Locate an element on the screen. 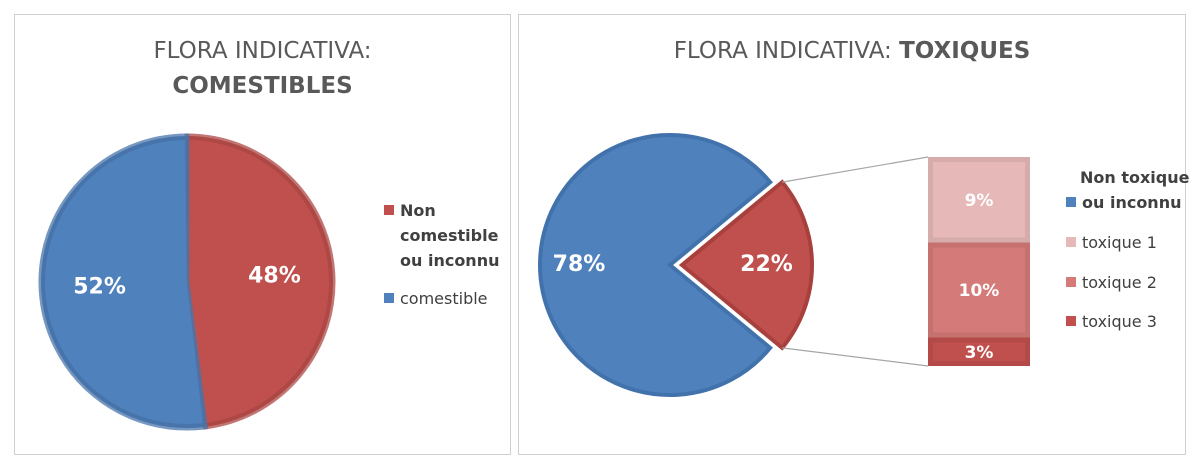 The height and width of the screenshot is (468, 1200). legend-label: Non comestible ou inconnu is located at coordinates (450, 235).